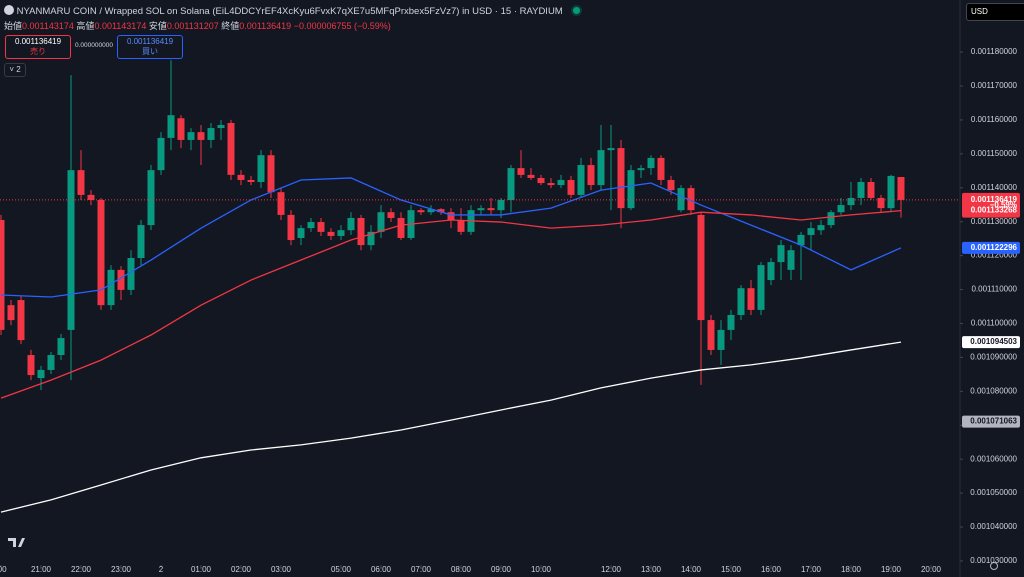 Image resolution: width=1024 pixels, height=577 pixels. Describe the element at coordinates (994, 247) in the screenshot. I see `ma-label: 0.001122296` at that location.